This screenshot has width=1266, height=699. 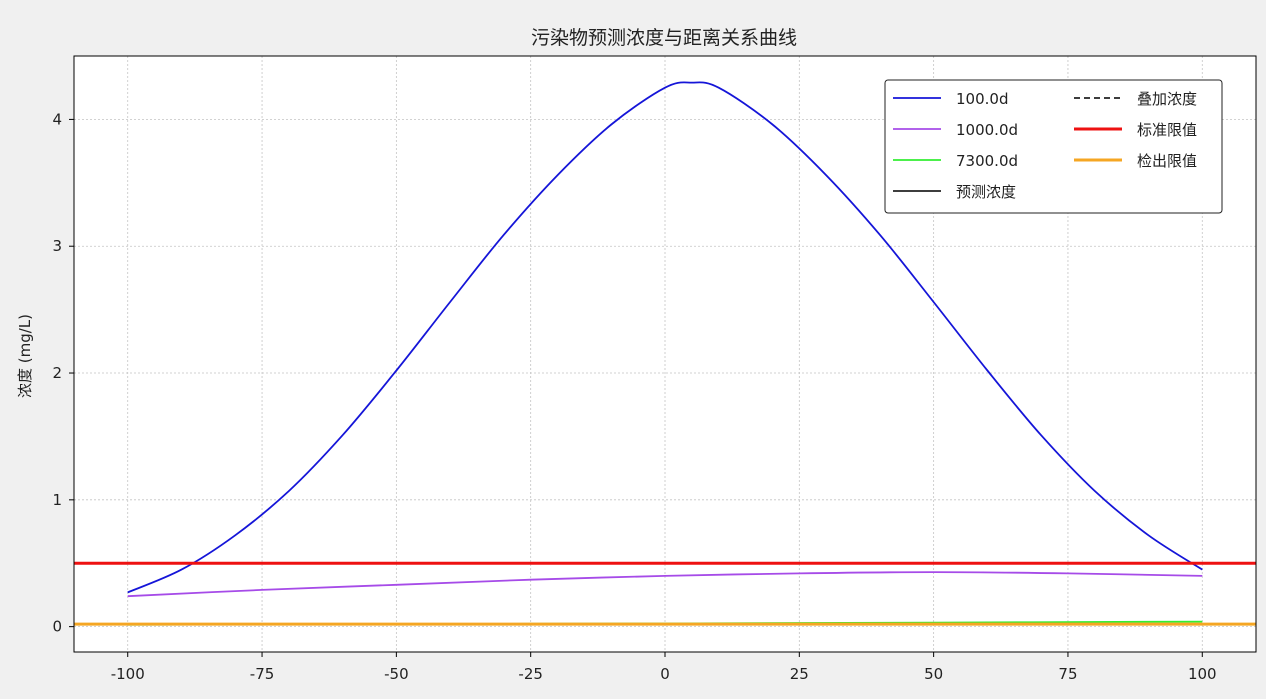 I want to click on legend-label: 检出限值, so click(x=1167, y=161).